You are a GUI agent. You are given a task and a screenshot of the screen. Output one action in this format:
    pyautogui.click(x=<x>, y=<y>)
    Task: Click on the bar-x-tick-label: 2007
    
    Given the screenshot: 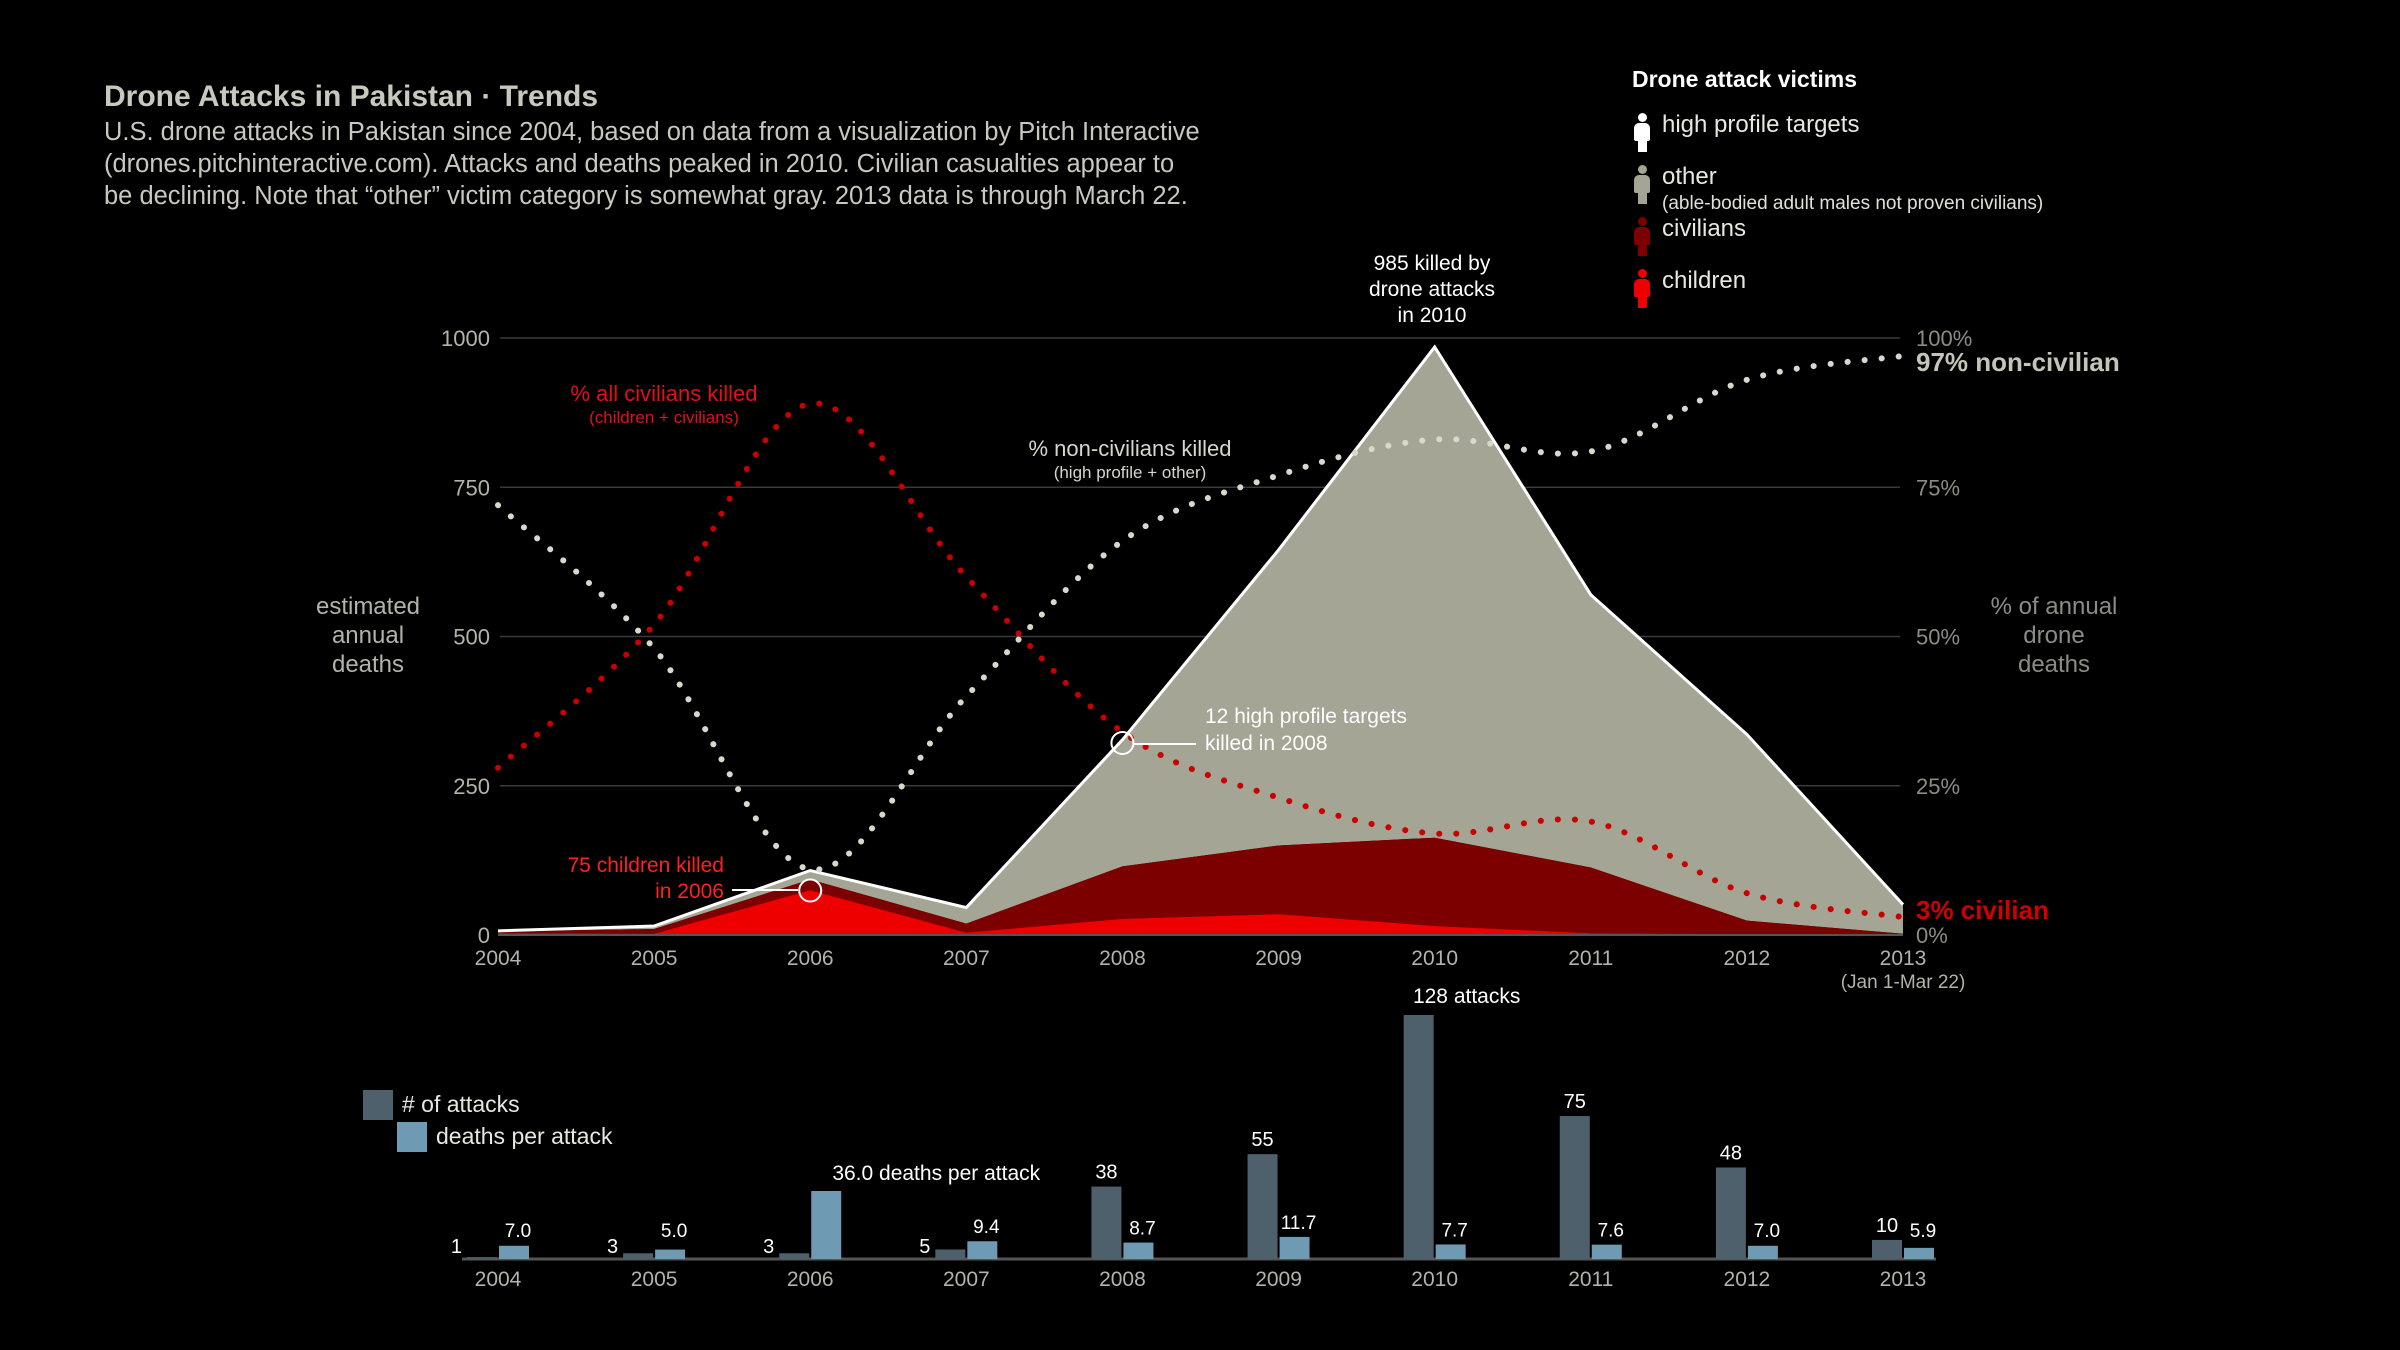 What is the action you would take?
    pyautogui.click(x=966, y=1279)
    